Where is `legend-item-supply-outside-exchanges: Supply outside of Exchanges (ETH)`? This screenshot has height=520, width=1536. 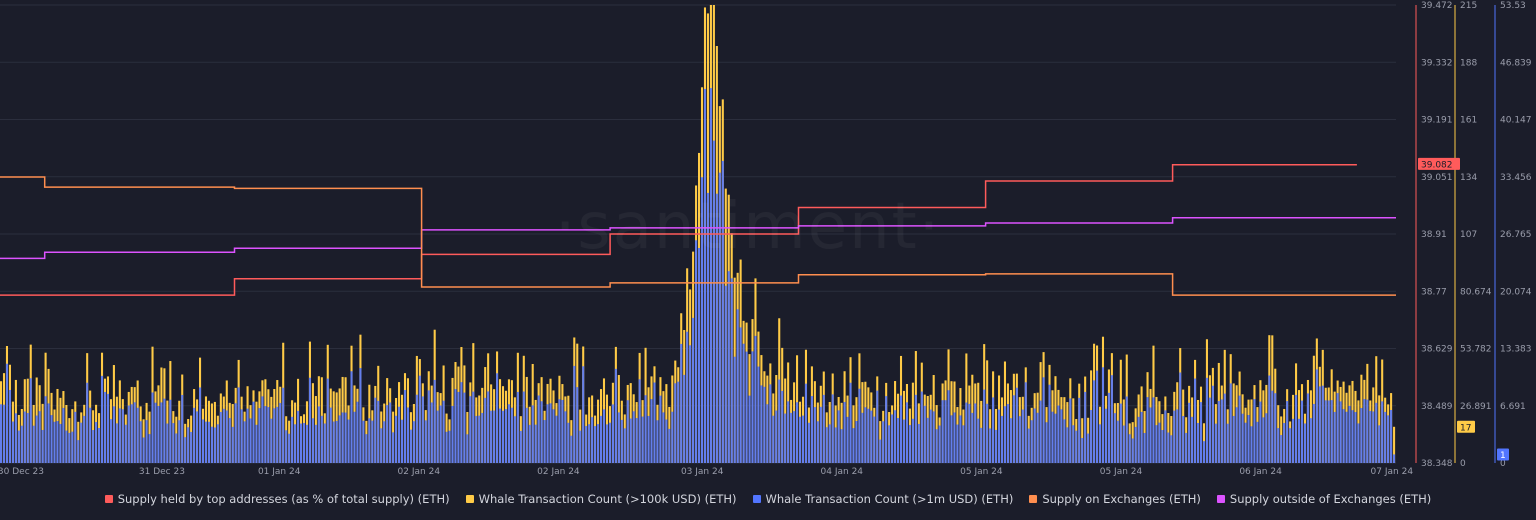
legend-item-supply-outside-exchanges: Supply outside of Exchanges (ETH) is located at coordinates (1323, 499).